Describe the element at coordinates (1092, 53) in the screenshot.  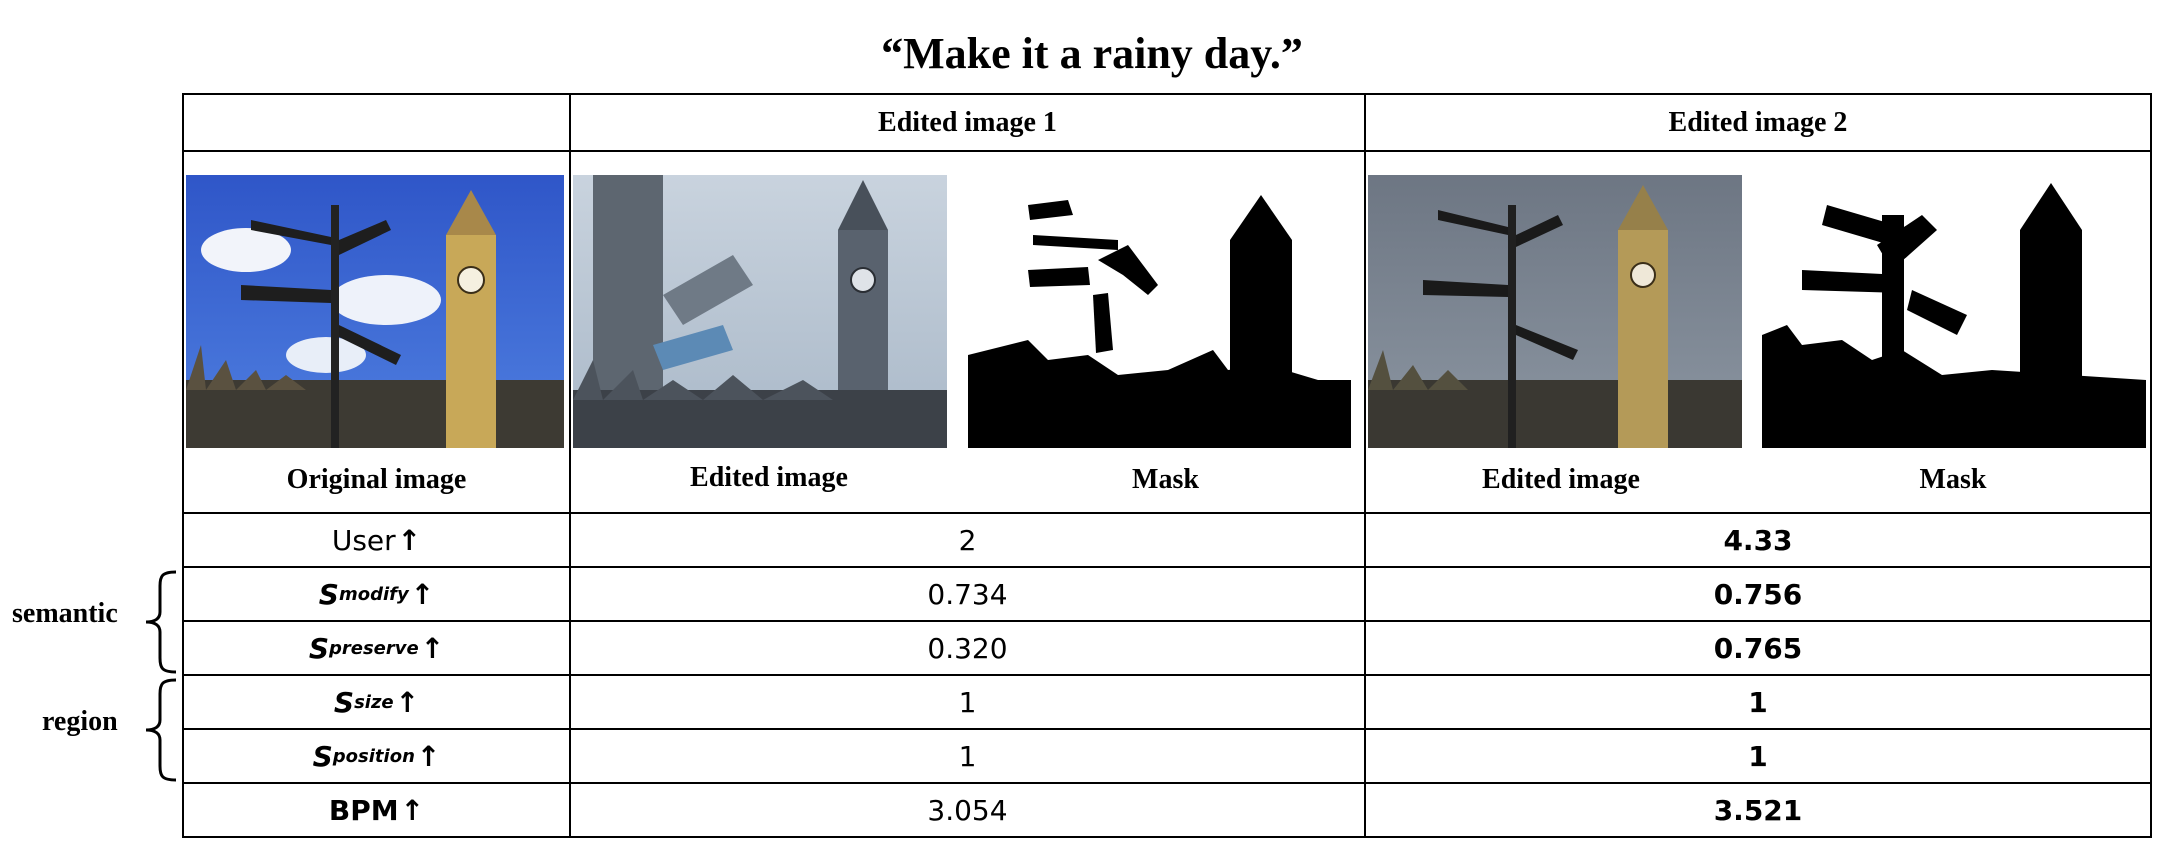
I see `figure-title: “Make it a rainy day.”` at that location.